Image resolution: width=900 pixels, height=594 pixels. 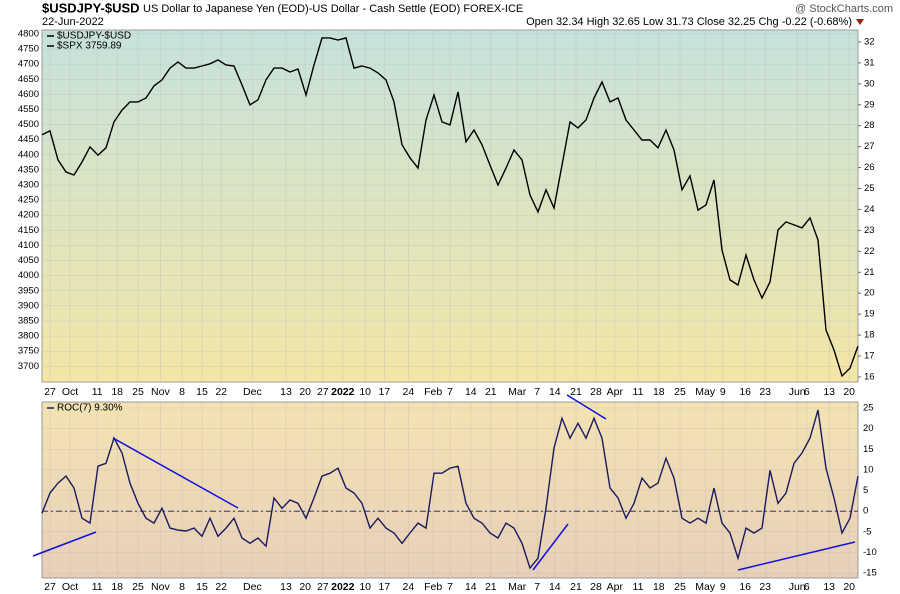 I want to click on y2-tick-label: 24, so click(x=869, y=209).